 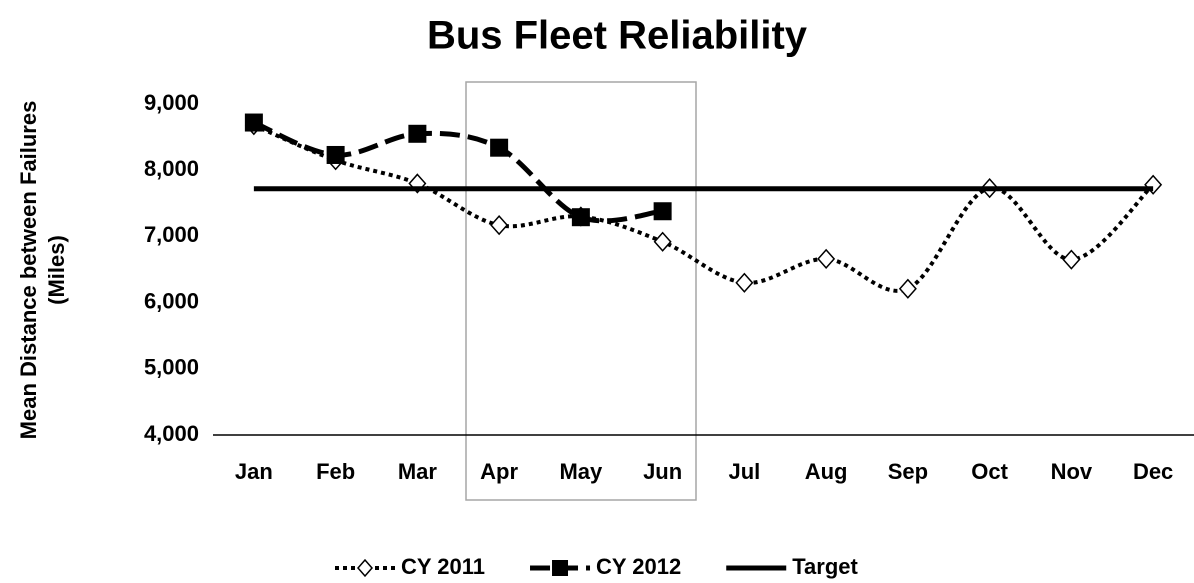 I want to click on y-axis-title: (Miles), so click(x=56, y=270).